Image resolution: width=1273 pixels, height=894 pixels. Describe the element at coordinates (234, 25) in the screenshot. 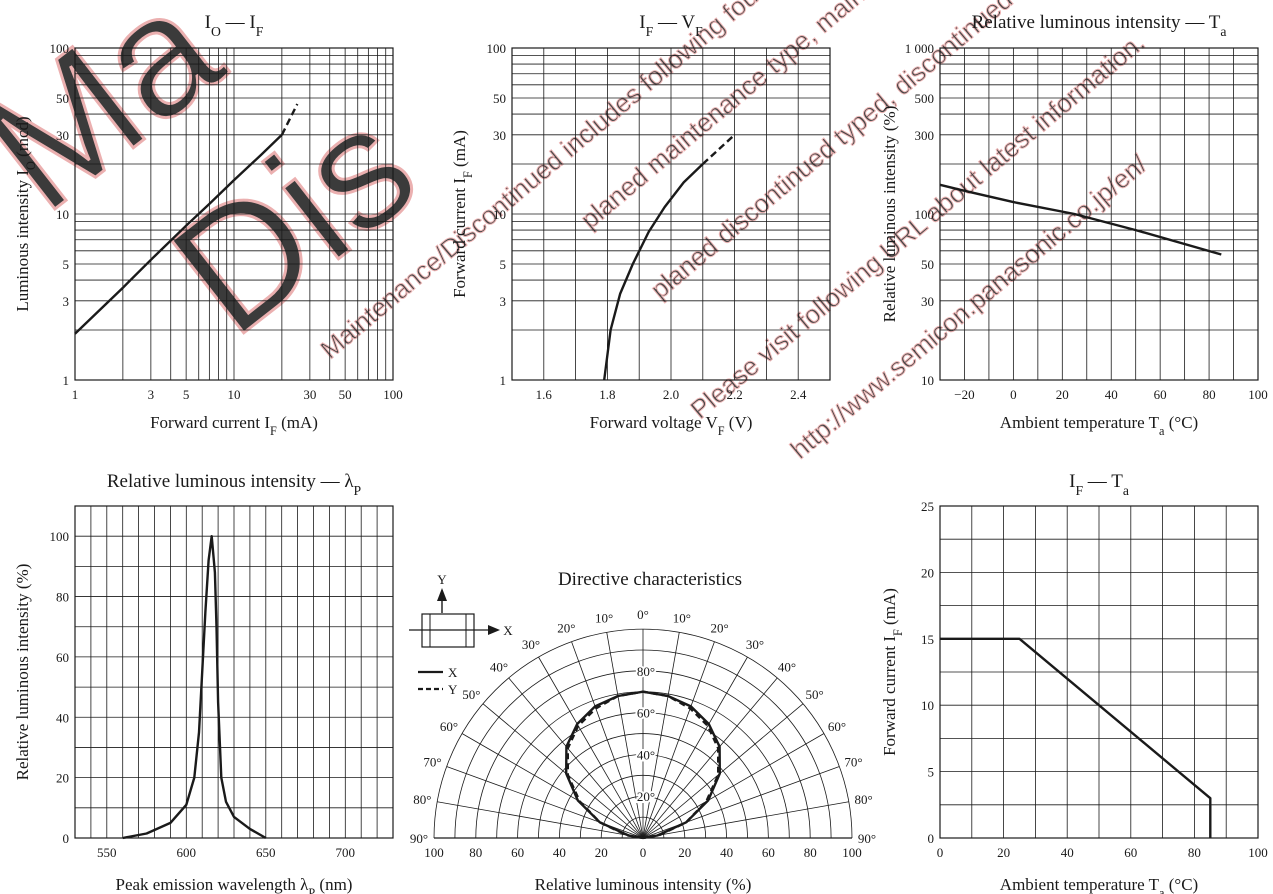

I see `chart-title: IO — IF` at that location.